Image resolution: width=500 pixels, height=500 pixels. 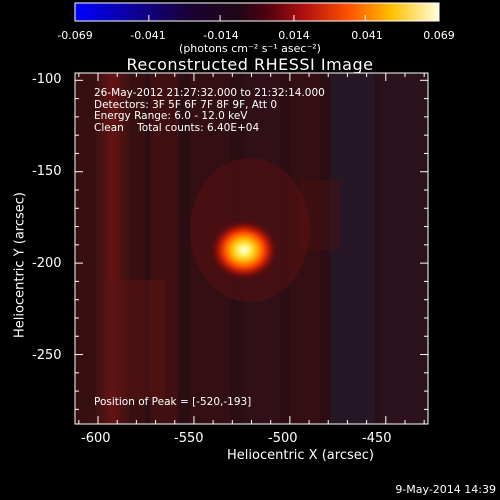 What do you see at coordinates (445, 489) in the screenshot?
I see `timestamp: 9-May-2014 14:39` at bounding box center [445, 489].